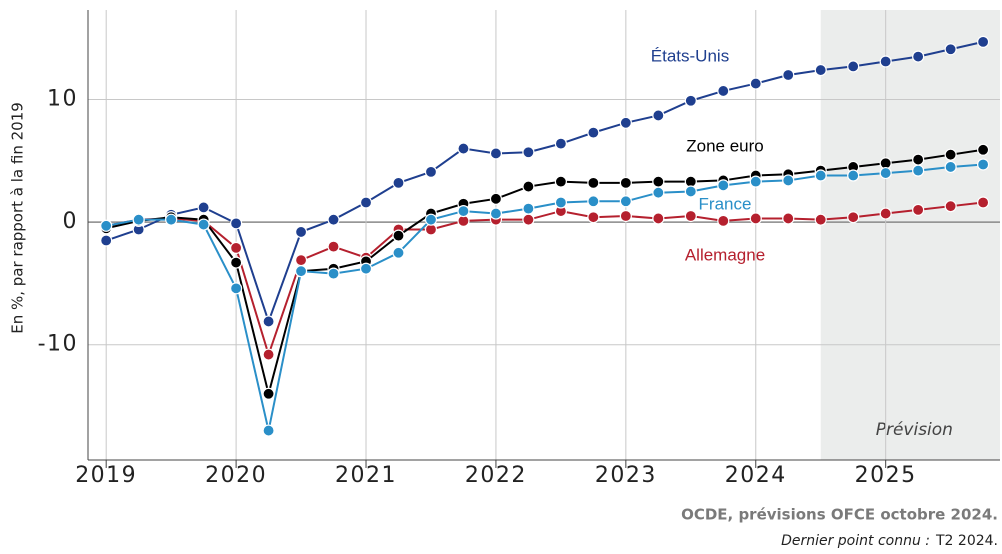 This screenshot has height=554, width=1002. Describe the element at coordinates (725, 145) in the screenshot. I see `series-label: Zone euro` at that location.